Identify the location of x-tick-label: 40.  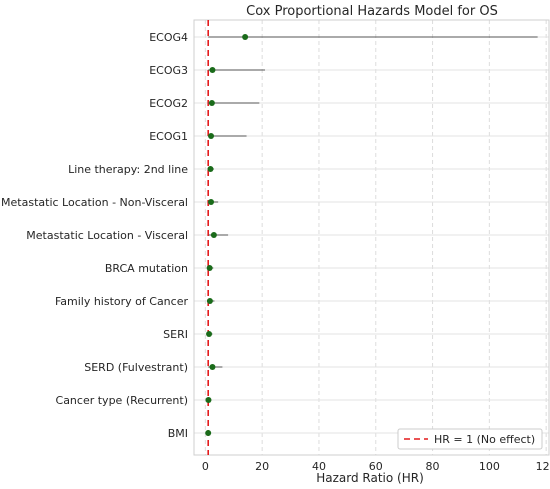
(319, 466).